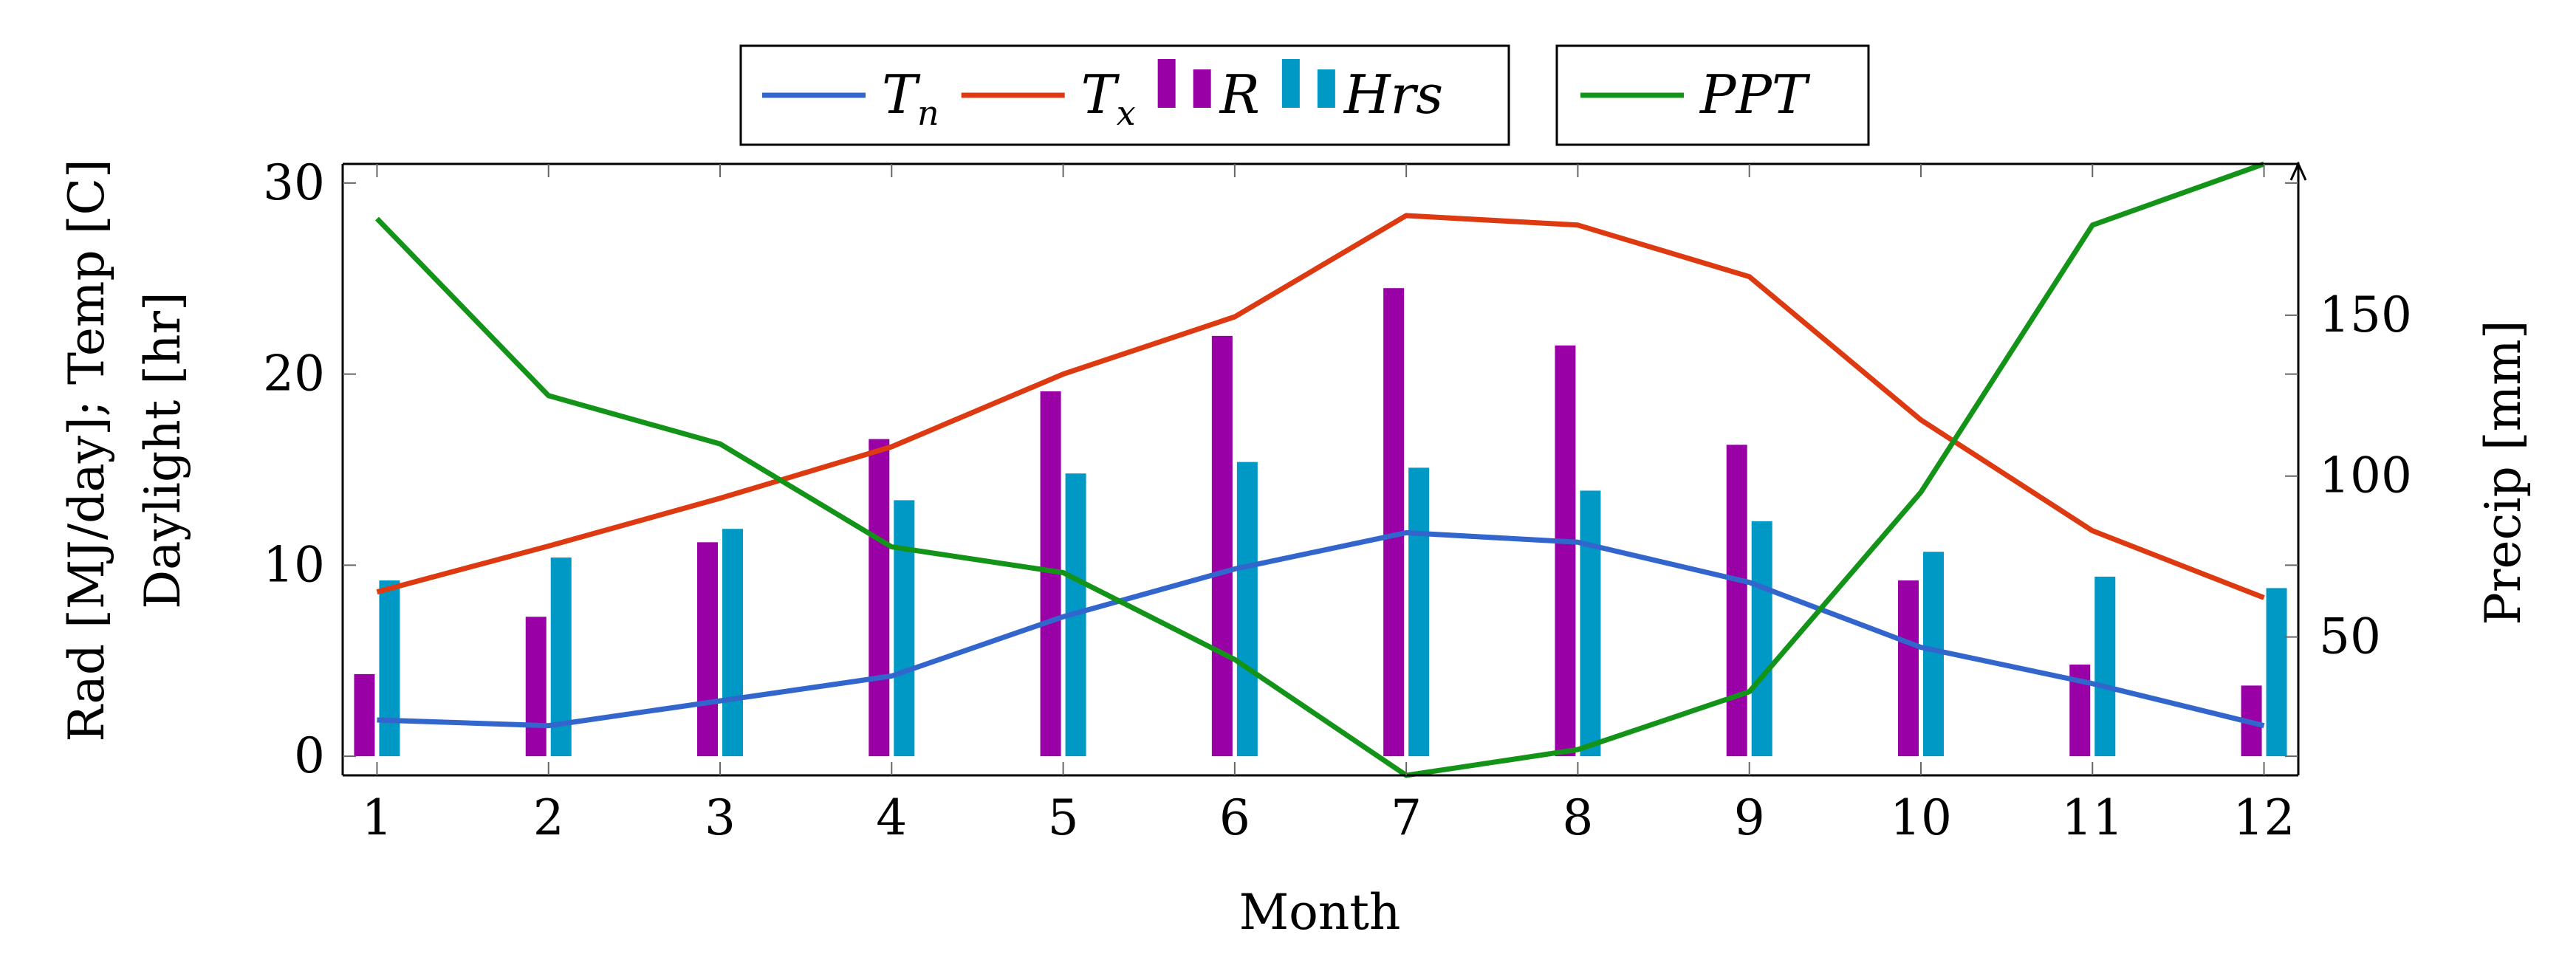  Describe the element at coordinates (376, 817) in the screenshot. I see `x-tick-label-1: 1` at that location.